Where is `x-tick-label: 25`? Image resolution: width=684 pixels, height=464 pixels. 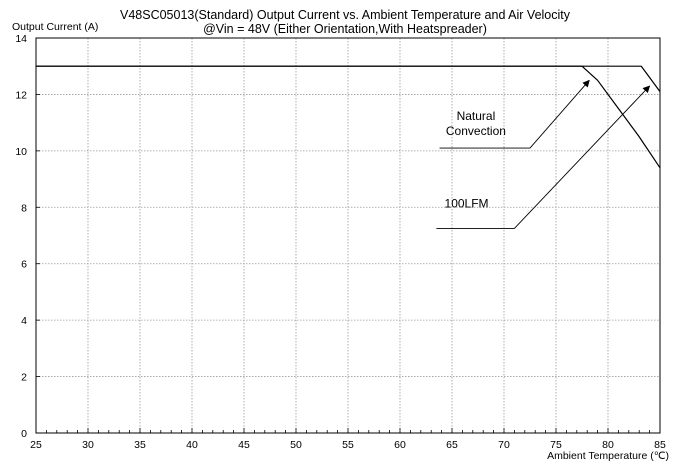
x-tick-label: 25 is located at coordinates (36, 445).